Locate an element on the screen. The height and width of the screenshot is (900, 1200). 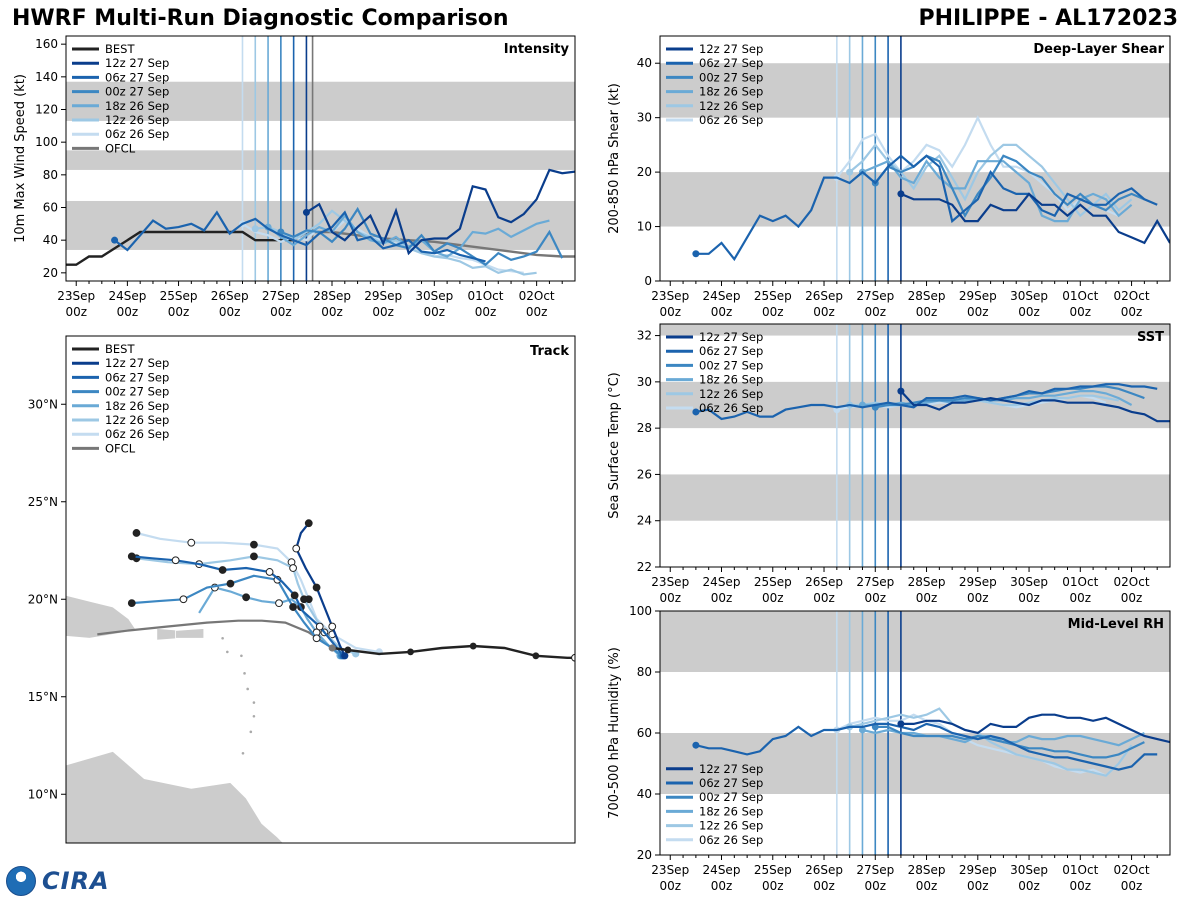
title-right: PHILIPPE - AL172023 is located at coordinates (1048, 18).